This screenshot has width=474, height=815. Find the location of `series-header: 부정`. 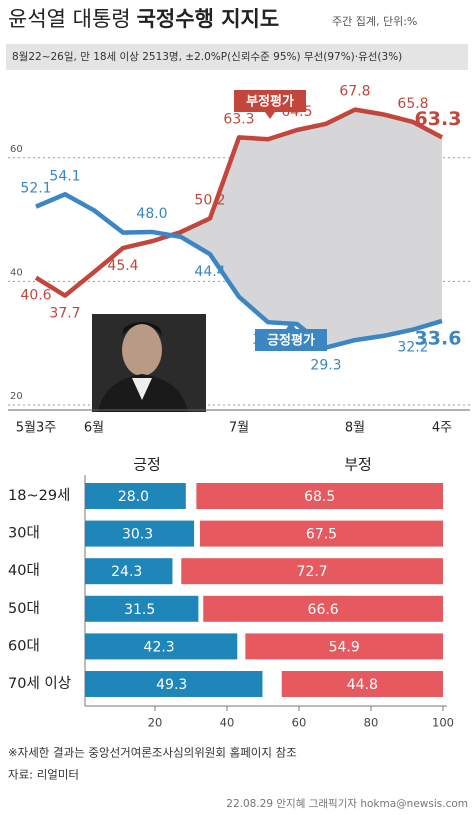

series-header: 부정 is located at coordinates (358, 465).